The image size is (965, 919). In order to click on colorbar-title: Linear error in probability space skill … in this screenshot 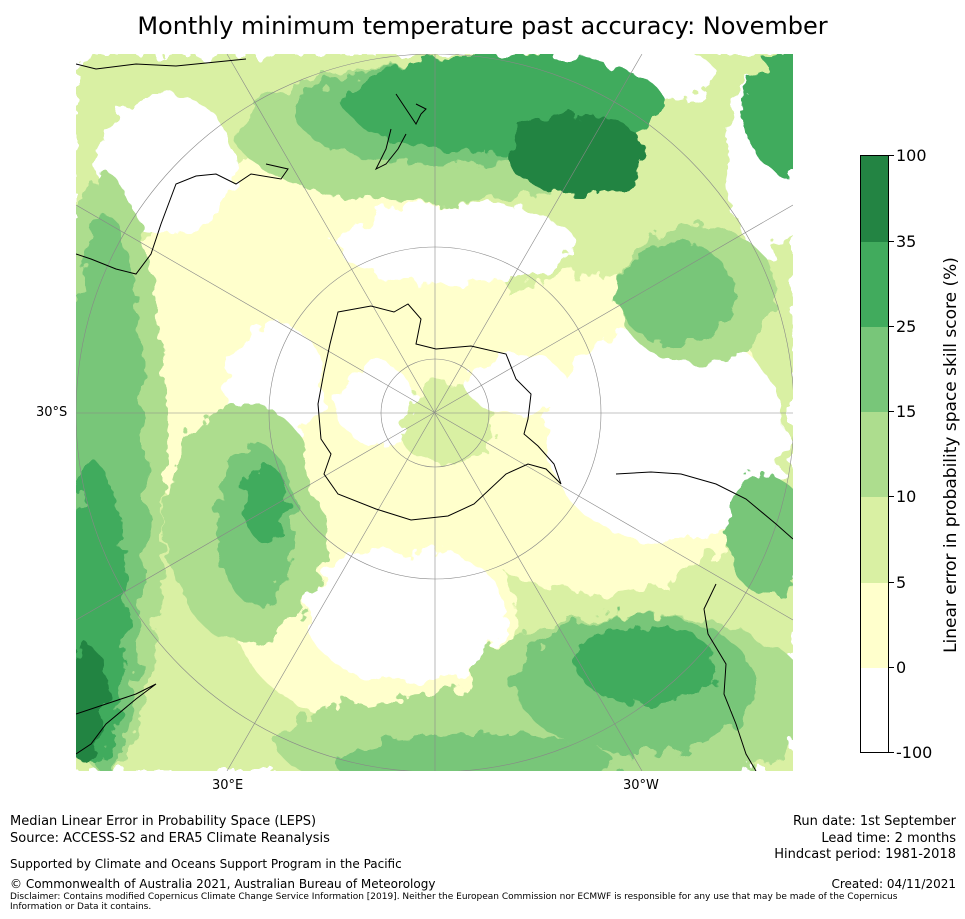, I will do `click(951, 455)`.